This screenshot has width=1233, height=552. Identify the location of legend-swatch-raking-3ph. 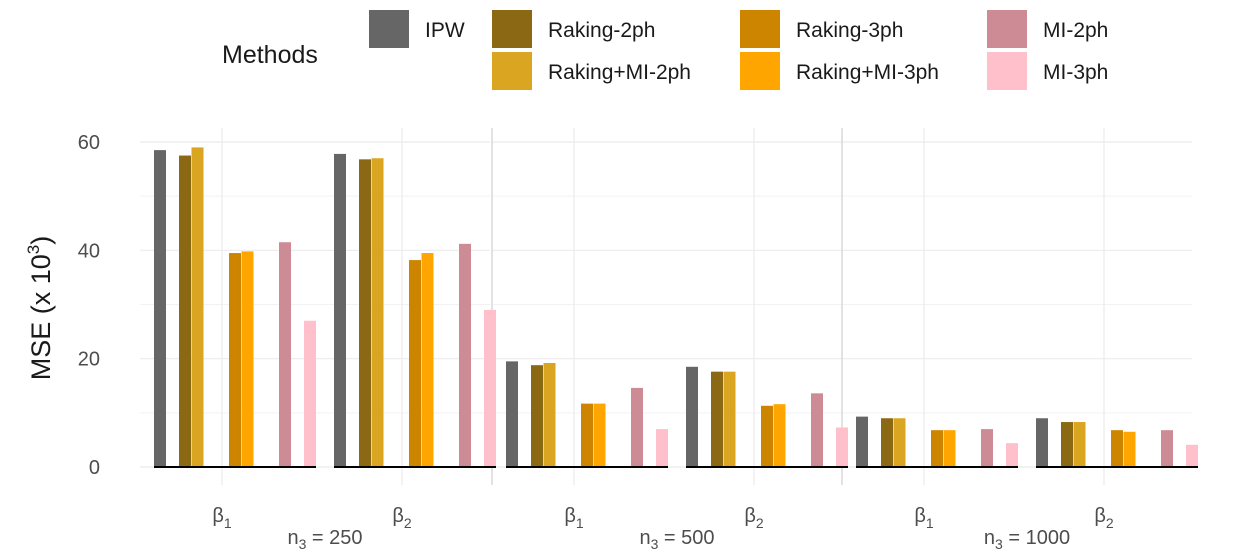
(760, 29).